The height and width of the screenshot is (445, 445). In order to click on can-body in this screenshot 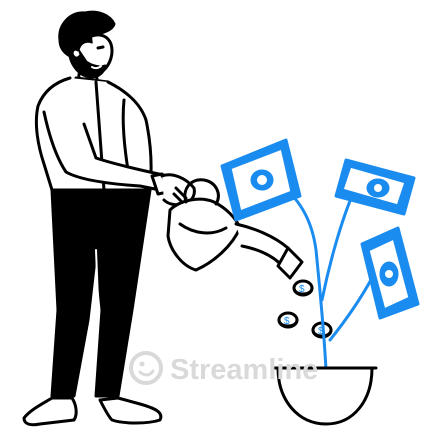, I will do `click(204, 234)`.